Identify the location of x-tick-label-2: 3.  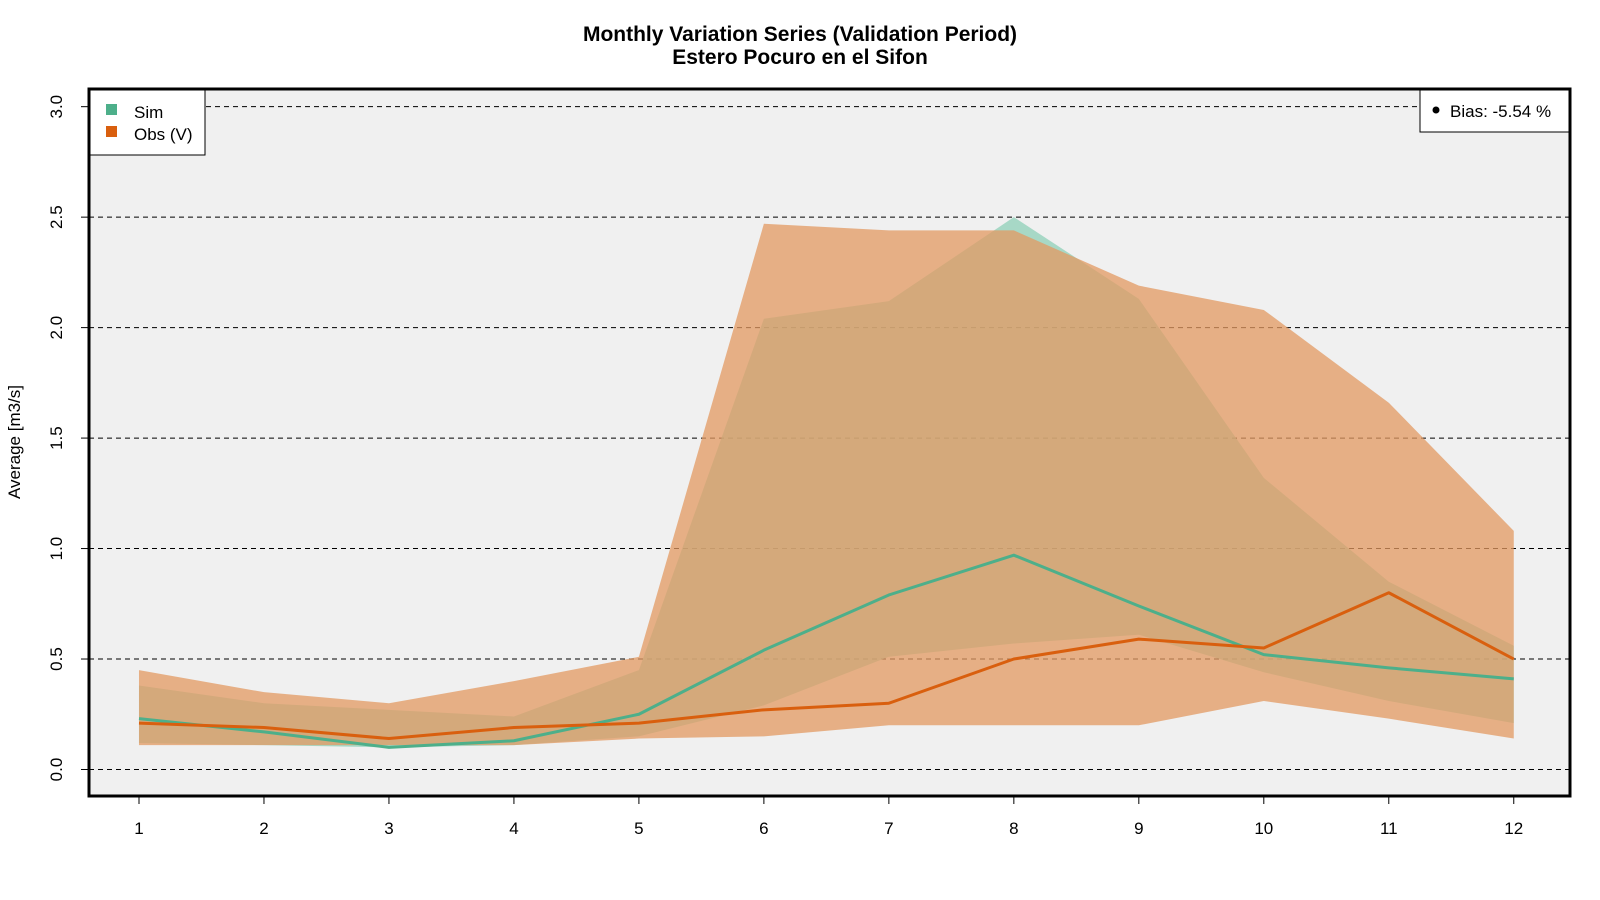
(388, 828).